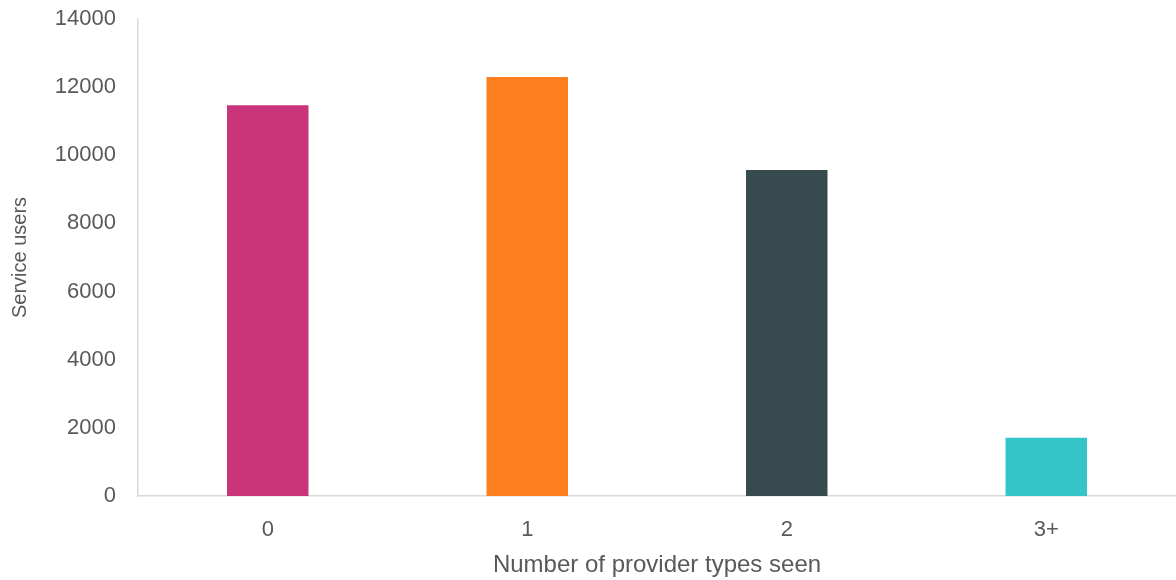 The width and height of the screenshot is (1176, 580). What do you see at coordinates (786, 529) in the screenshot?
I see `x-tick-label: 2` at bounding box center [786, 529].